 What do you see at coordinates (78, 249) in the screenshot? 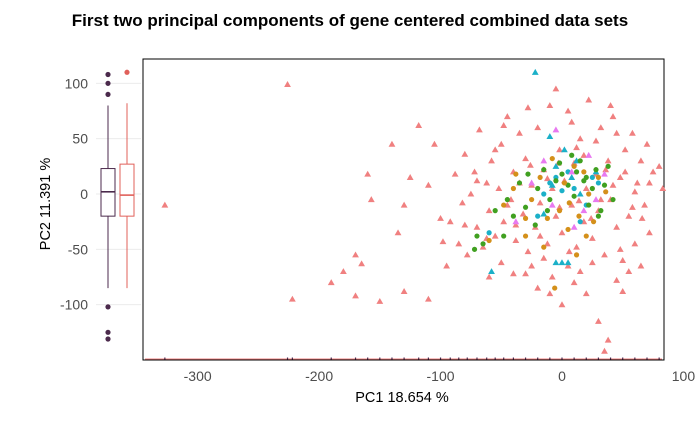
I see `y-tick-label: -50` at bounding box center [78, 249].